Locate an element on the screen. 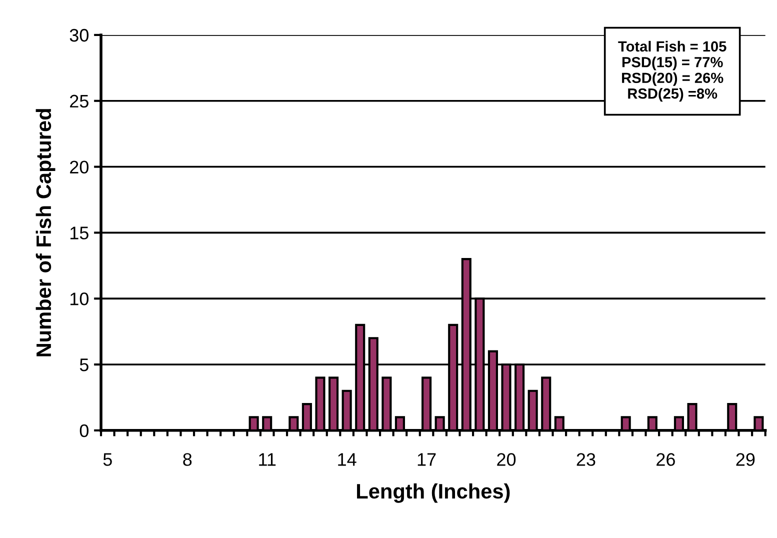 Image resolution: width=777 pixels, height=538 pixels. x-tick-label: 20 is located at coordinates (506, 459).